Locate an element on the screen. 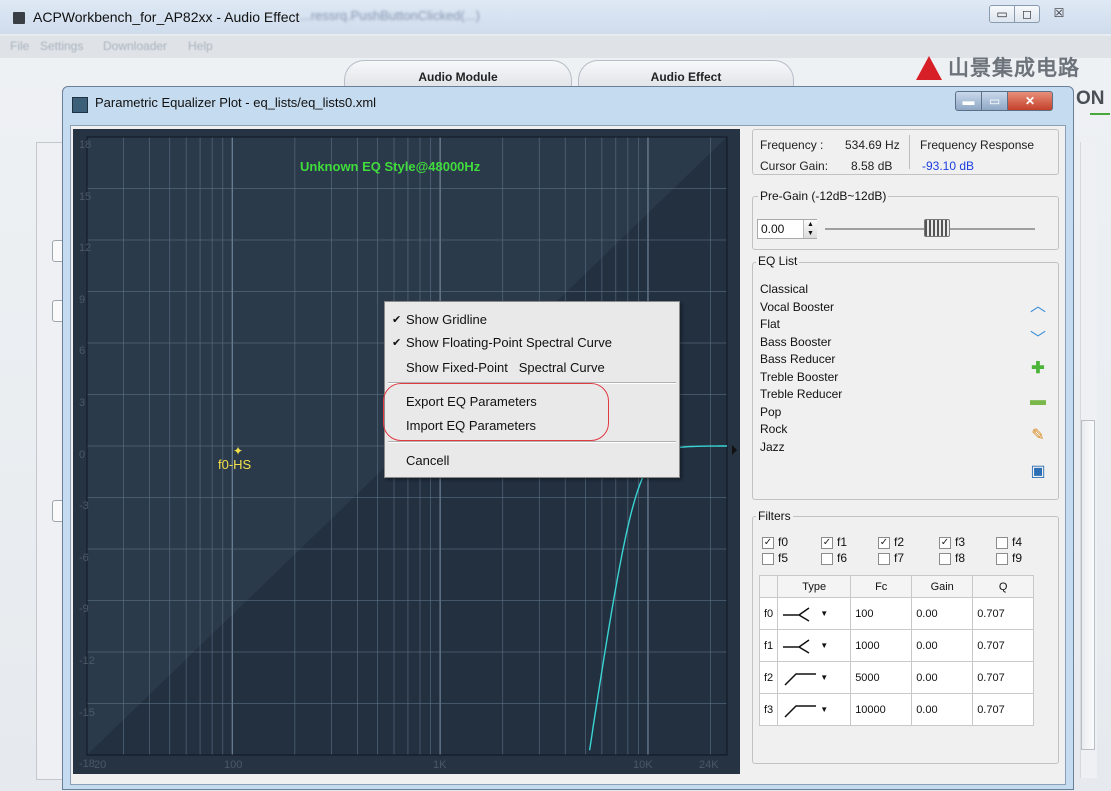 The image size is (1111, 791). outer-close-button: ☒ is located at coordinates (1059, 13).